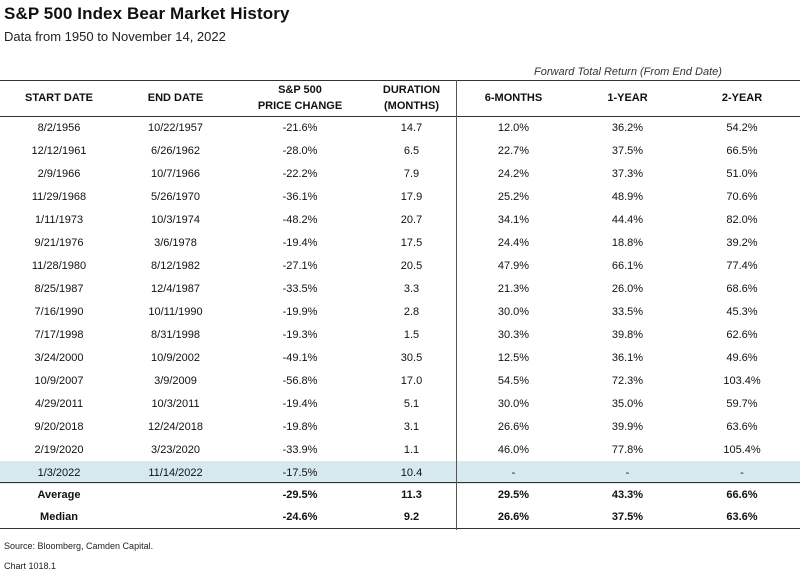 The height and width of the screenshot is (576, 800). Describe the element at coordinates (300, 449) in the screenshot. I see `cell-price-change: -33.9%` at that location.